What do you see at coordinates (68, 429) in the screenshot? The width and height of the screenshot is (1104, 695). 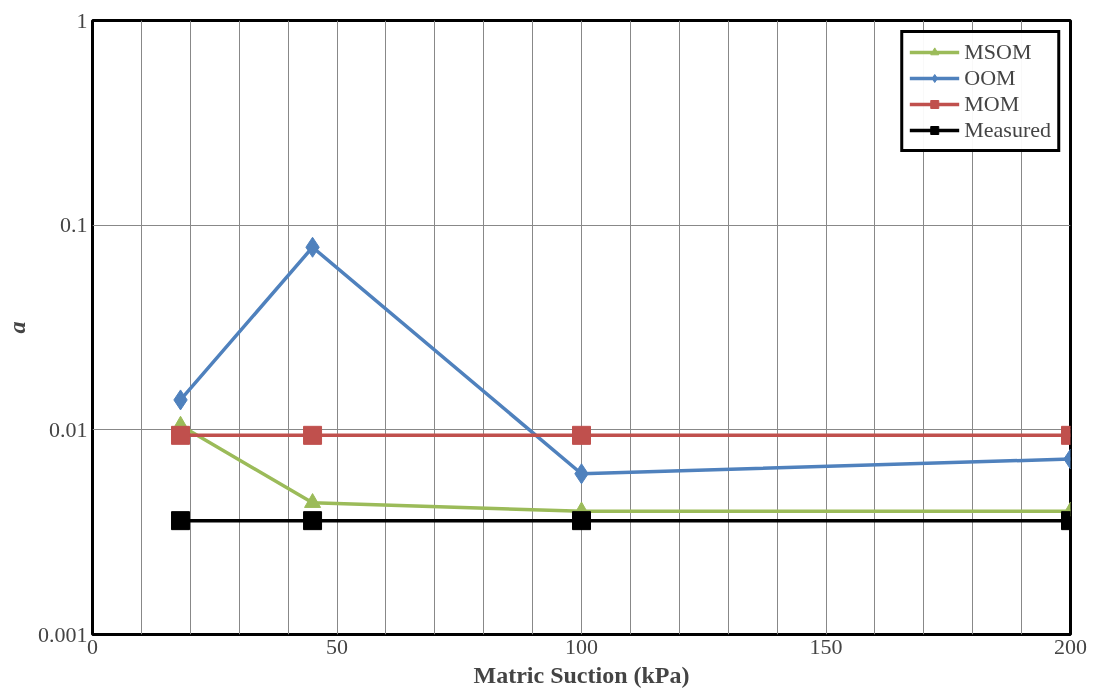 I see `y-tick-label: 0.01` at bounding box center [68, 429].